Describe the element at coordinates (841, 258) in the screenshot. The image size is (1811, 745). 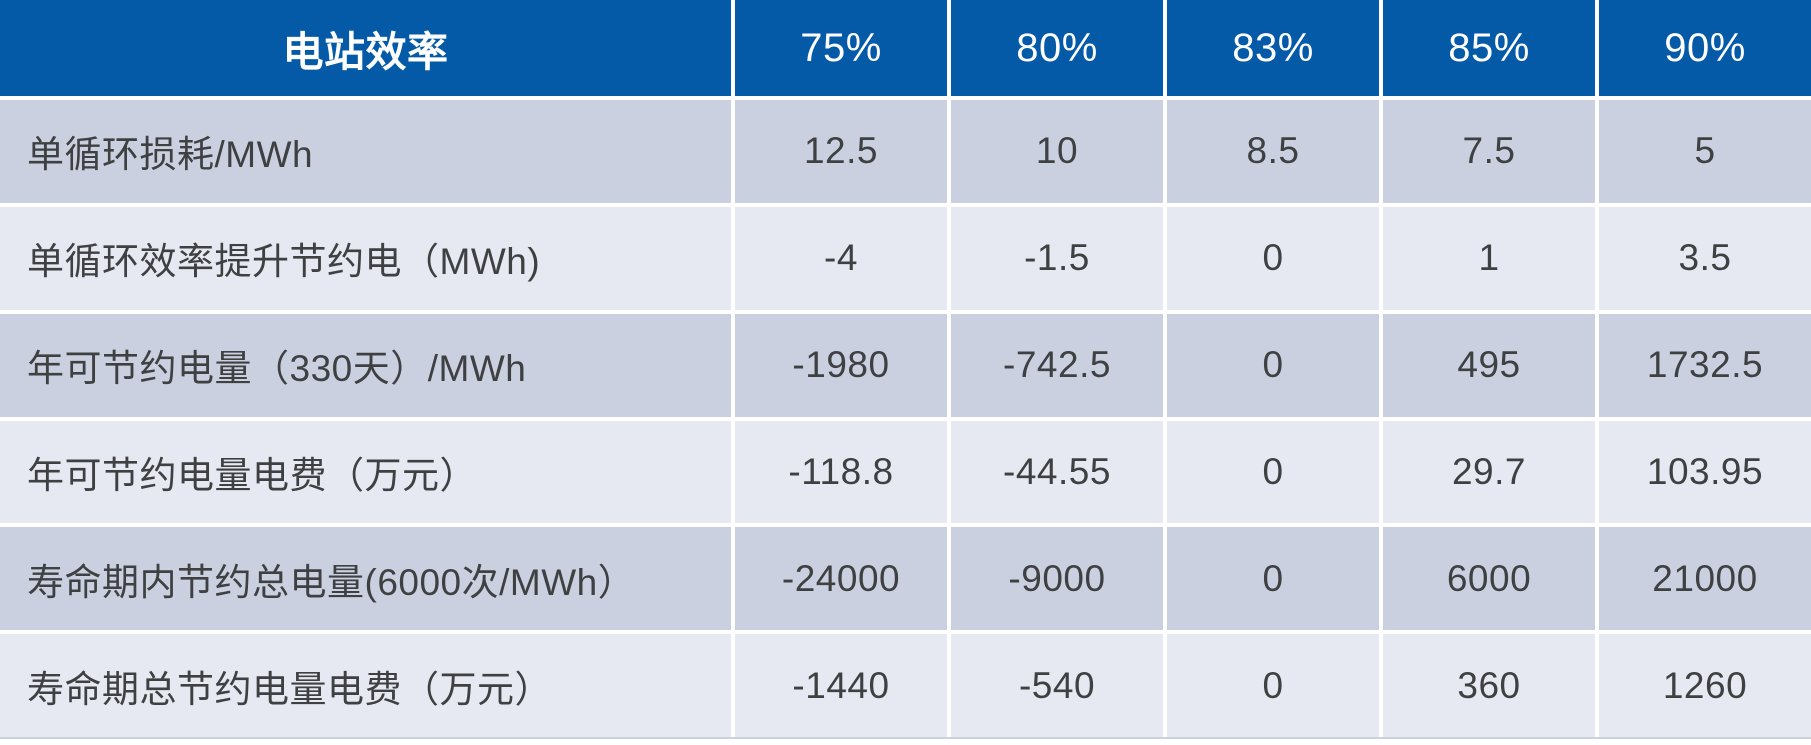
I see `data-cell: -4` at that location.